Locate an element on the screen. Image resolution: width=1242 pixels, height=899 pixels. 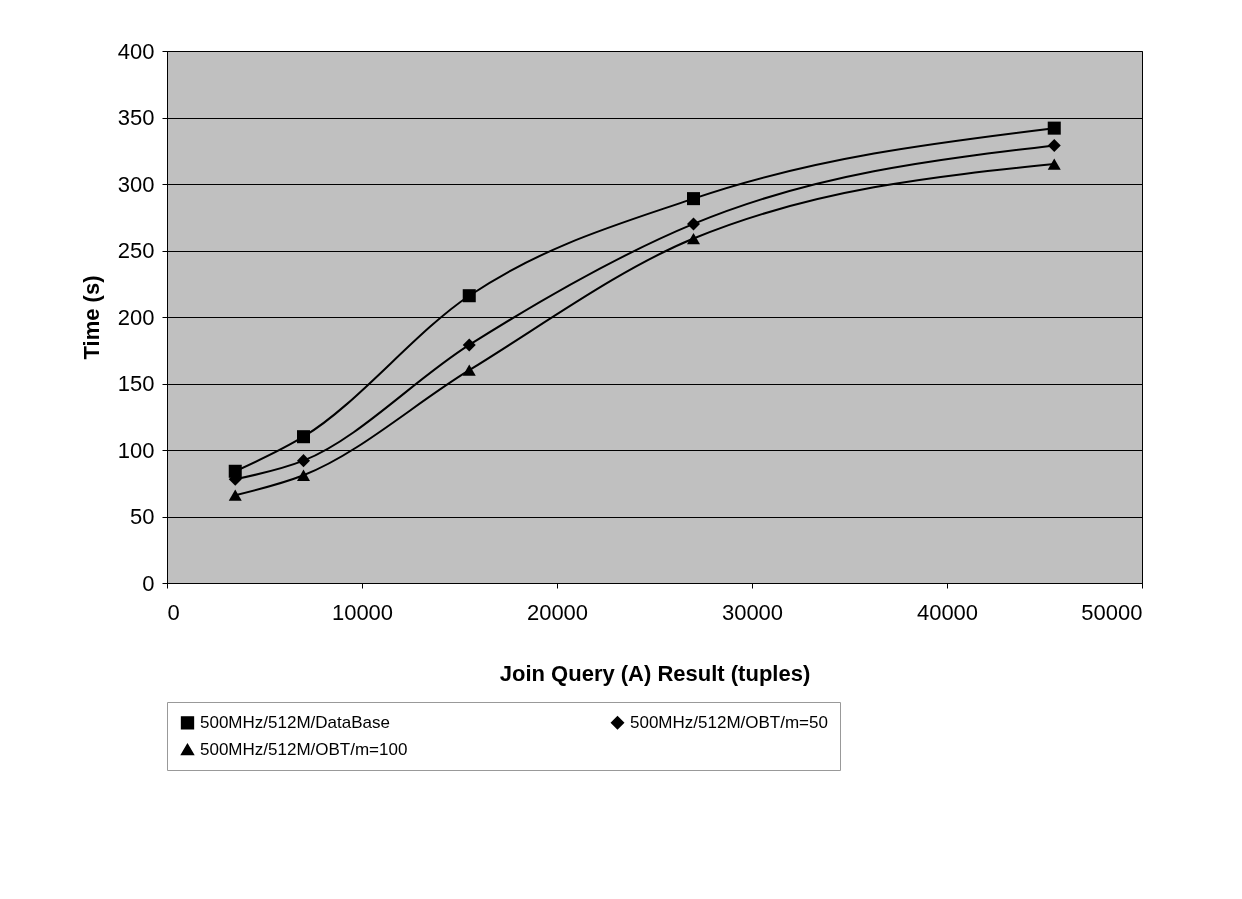
legend-label: 500MHz/512M/OBT/m=50 is located at coordinates (729, 722).